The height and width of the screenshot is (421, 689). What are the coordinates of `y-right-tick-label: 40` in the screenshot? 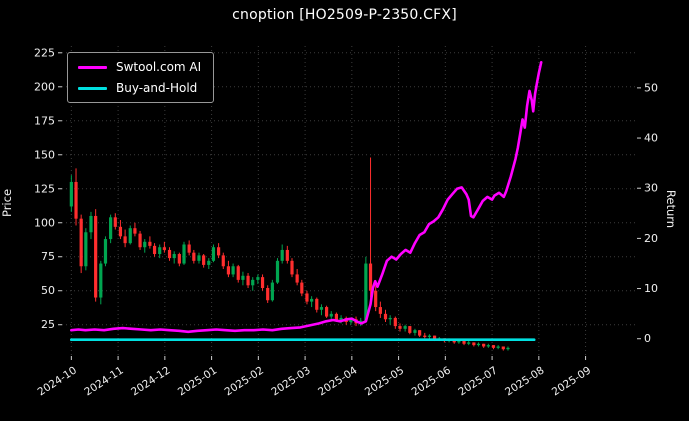 It's located at (651, 138).